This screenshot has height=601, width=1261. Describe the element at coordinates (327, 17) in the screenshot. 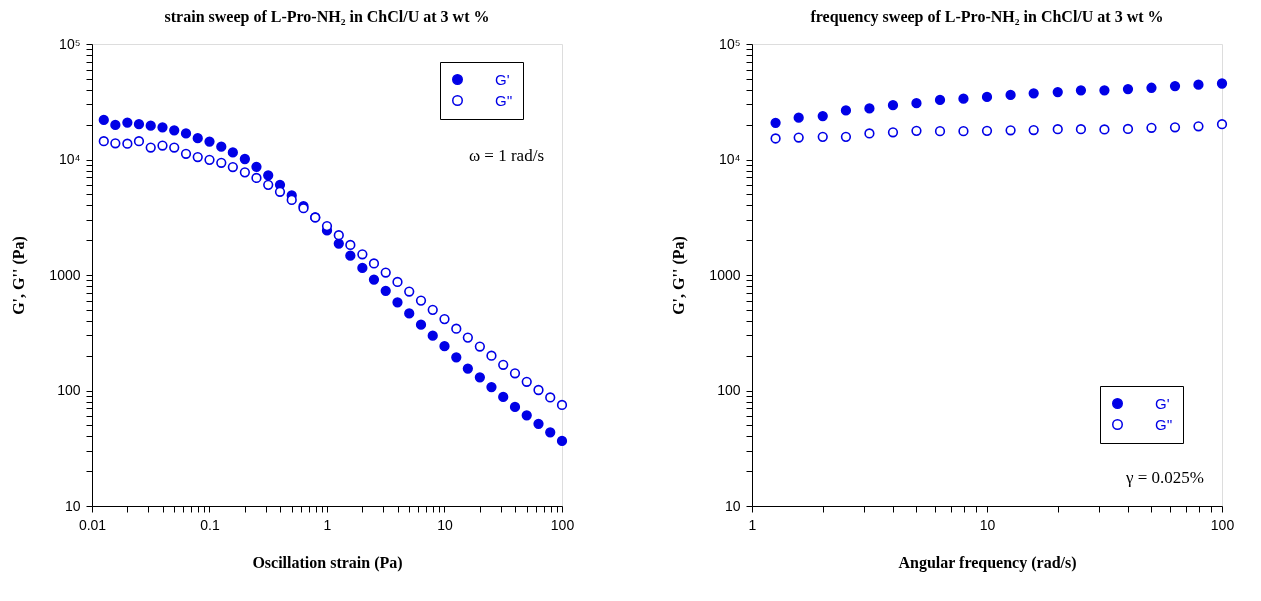

I see `chart-title: strain sweep of L-Pro-NH₂ in ChCl/U at 3 wt %` at that location.